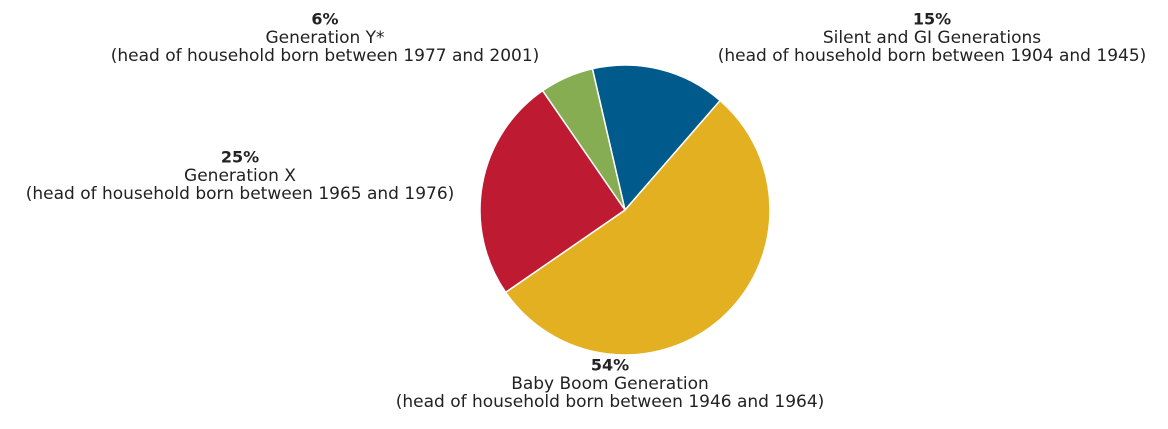  What do you see at coordinates (240, 157) in the screenshot?
I see `slice-value-label: 25%` at bounding box center [240, 157].